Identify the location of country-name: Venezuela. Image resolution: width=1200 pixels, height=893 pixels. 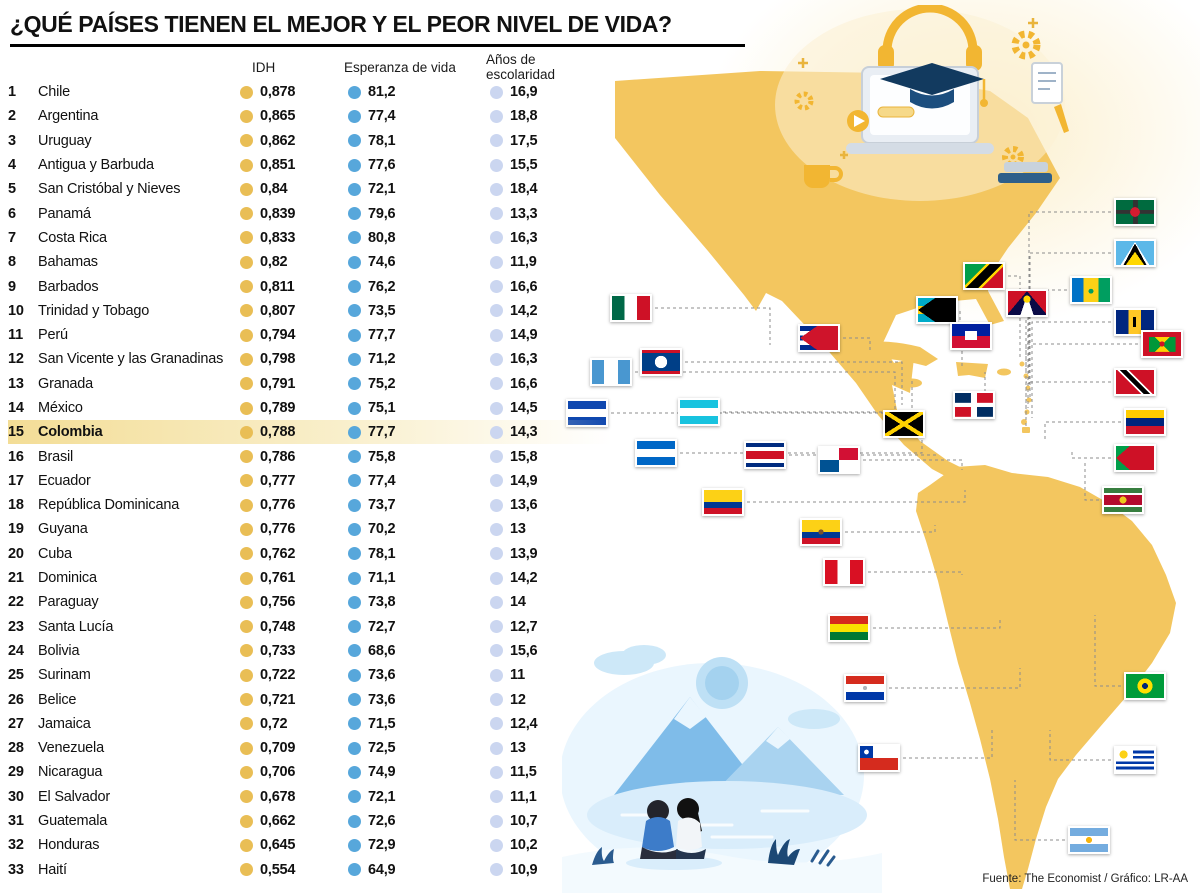
(71, 748).